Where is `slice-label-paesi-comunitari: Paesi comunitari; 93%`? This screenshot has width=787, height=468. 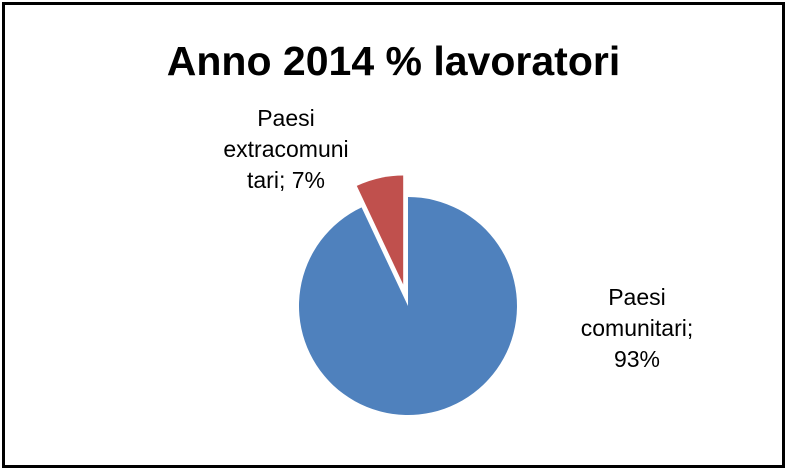
slice-label-paesi-comunitari: Paesi comunitari; 93% is located at coordinates (637, 328).